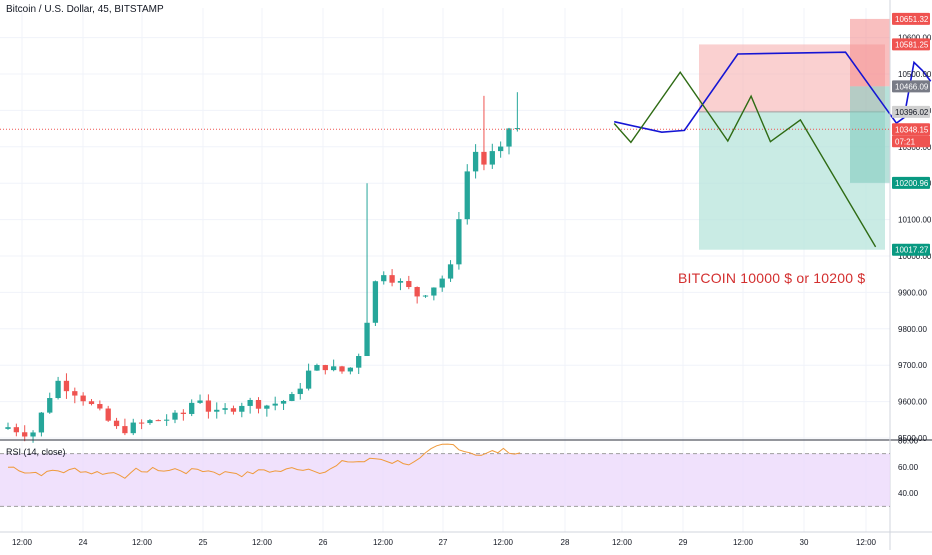 The height and width of the screenshot is (555, 932). What do you see at coordinates (203, 542) in the screenshot?
I see `time-tick-label: 25` at bounding box center [203, 542].